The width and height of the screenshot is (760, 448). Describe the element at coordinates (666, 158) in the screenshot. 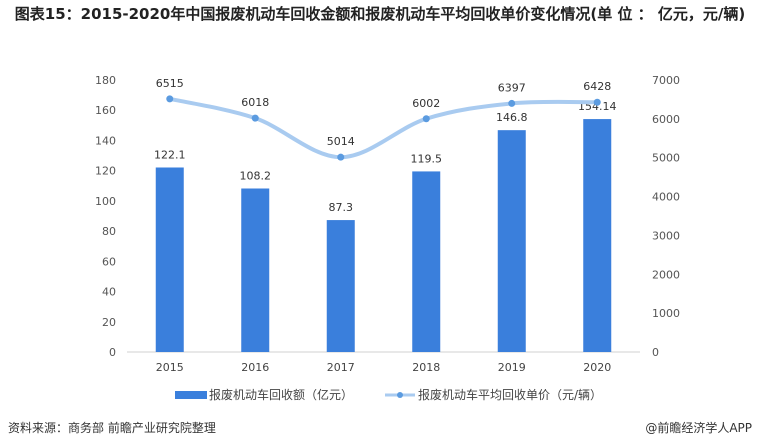

I see `y-right-tick: 5000` at that location.